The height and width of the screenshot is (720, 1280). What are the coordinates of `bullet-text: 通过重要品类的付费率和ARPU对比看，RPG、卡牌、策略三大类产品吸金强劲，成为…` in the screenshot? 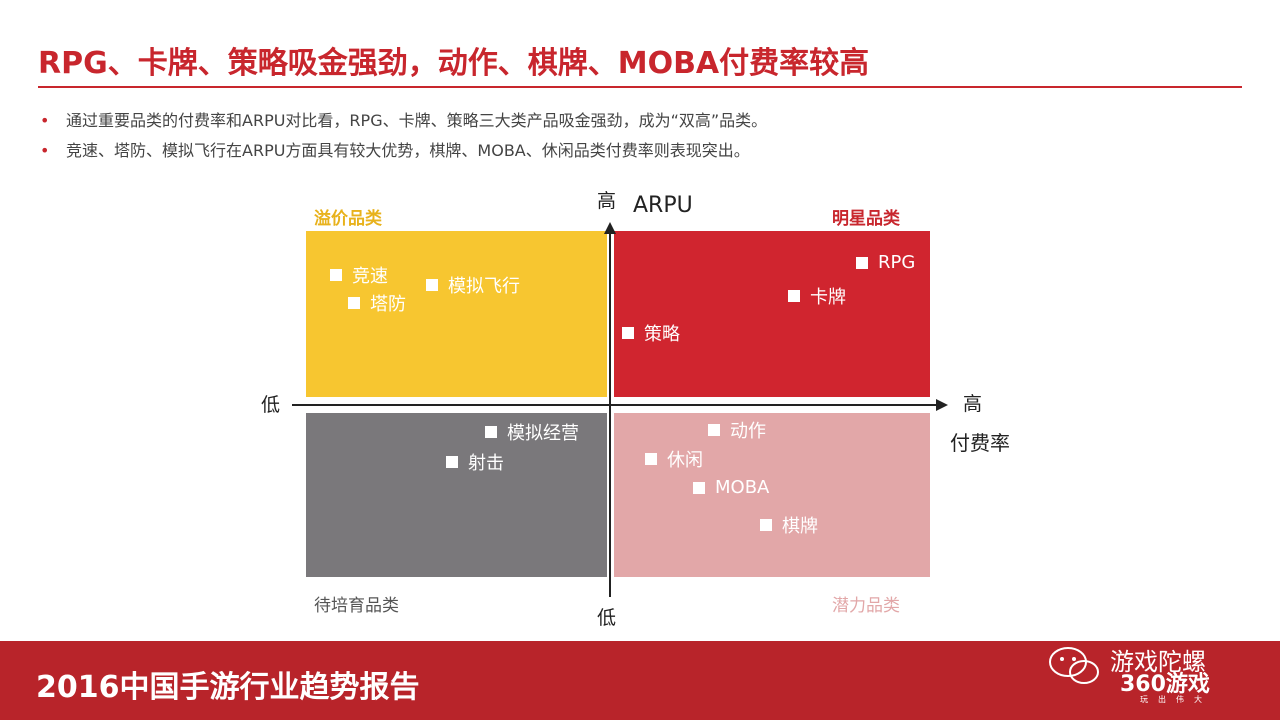 It's located at (417, 120).